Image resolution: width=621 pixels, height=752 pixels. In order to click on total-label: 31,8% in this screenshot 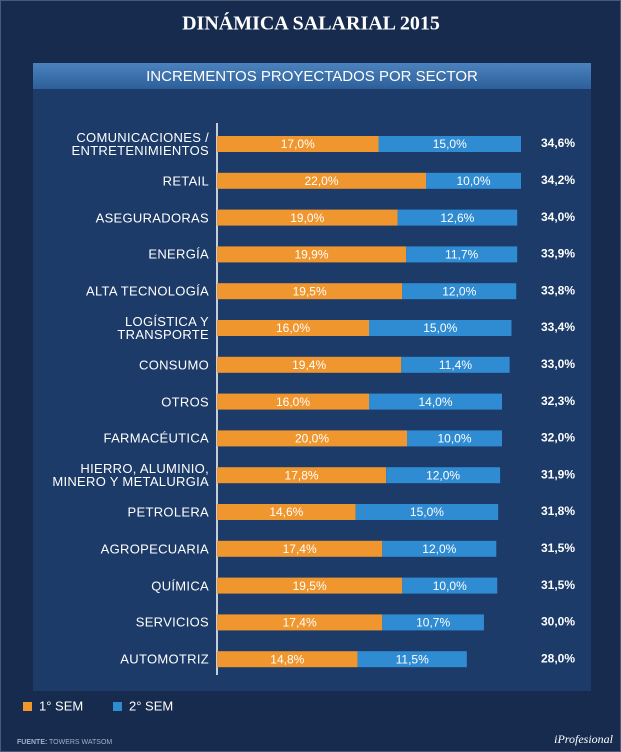, I will do `click(558, 511)`.